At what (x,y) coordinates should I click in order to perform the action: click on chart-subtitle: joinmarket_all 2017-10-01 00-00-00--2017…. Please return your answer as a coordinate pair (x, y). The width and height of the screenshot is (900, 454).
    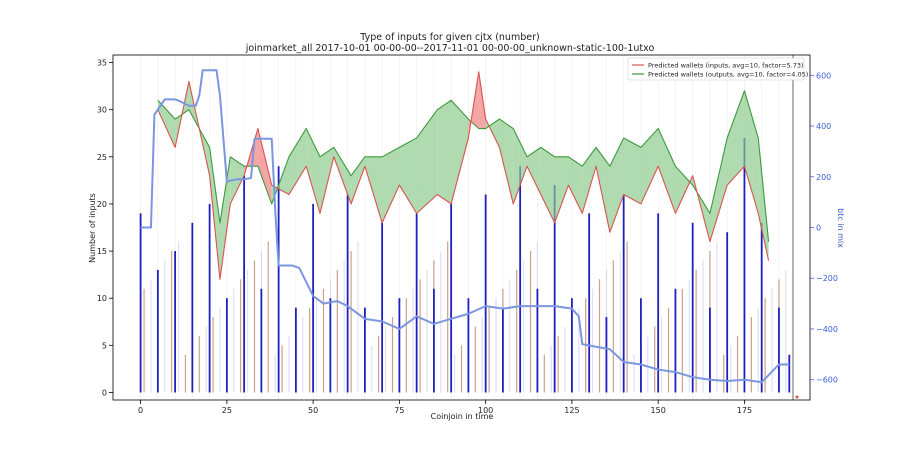
    Looking at the image, I should click on (450, 48).